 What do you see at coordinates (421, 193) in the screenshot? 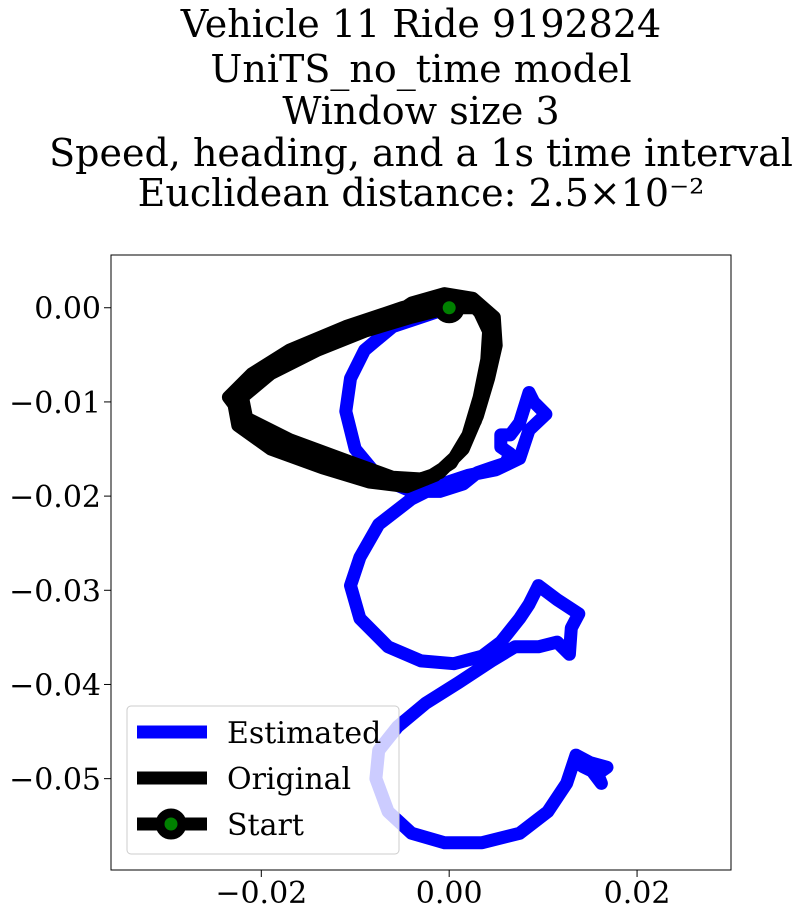
I see `title-line-5: Euclidean distance: 2.5×10⁻²` at bounding box center [421, 193].